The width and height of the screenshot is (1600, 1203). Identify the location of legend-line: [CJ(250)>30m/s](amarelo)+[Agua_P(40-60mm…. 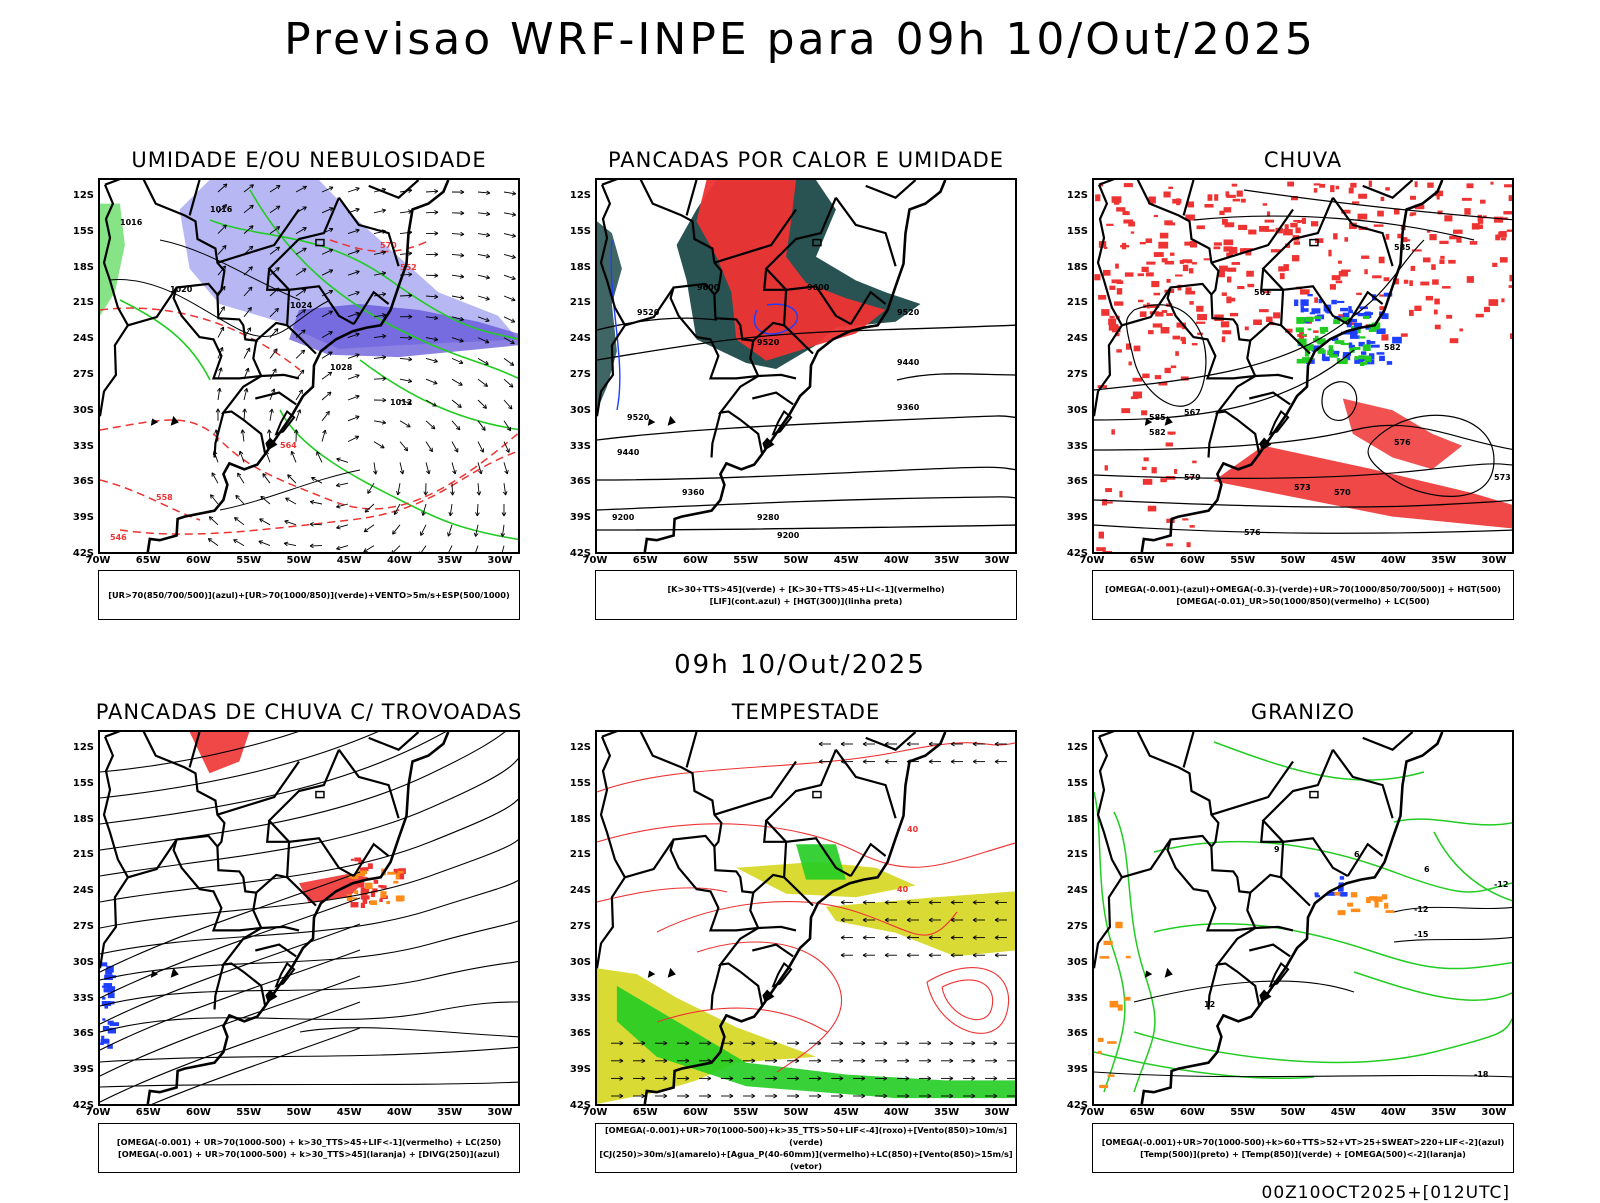
(806, 1160).